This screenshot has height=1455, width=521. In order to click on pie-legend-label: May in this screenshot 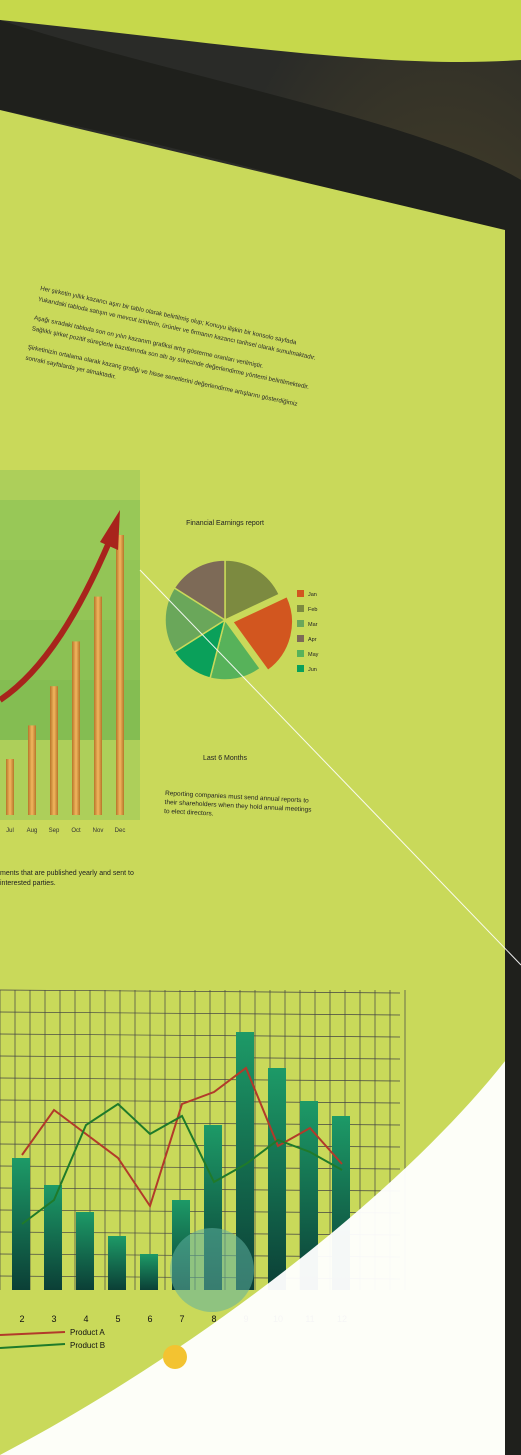, I will do `click(313, 655)`.